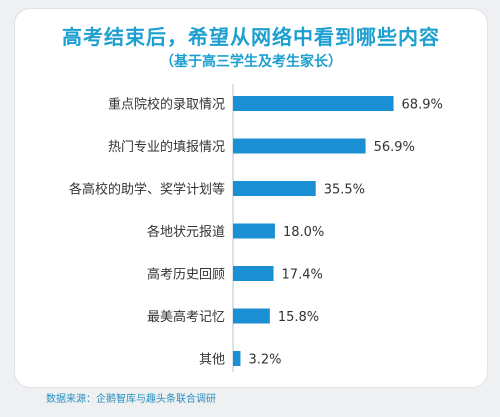 The image size is (500, 417). I want to click on data-label: 17.4%, so click(302, 275).